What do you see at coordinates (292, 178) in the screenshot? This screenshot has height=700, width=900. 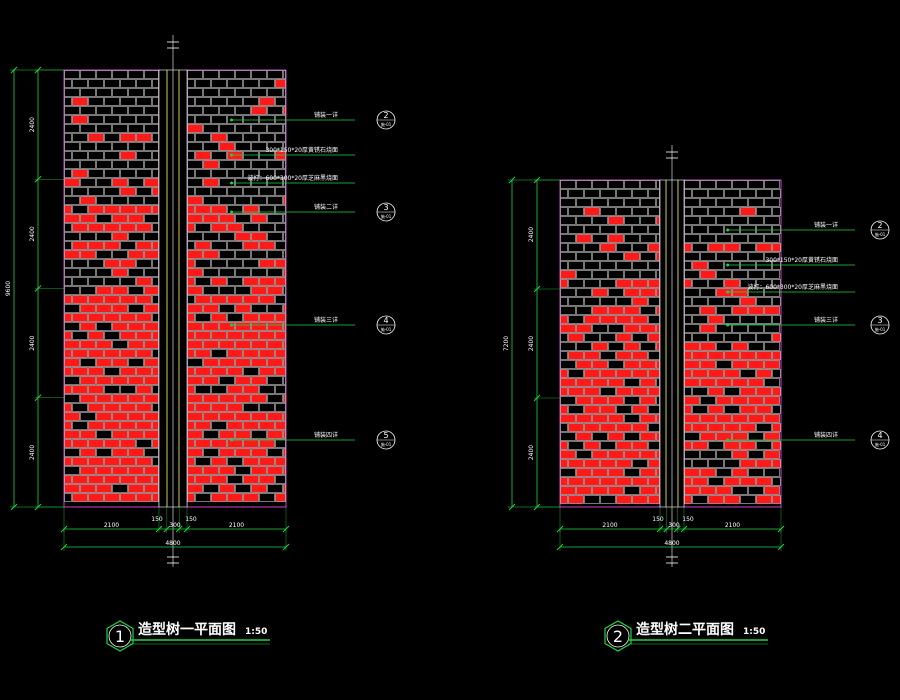 I see `callout-text: 波打：600*300*20厚芝麻黑烧面` at bounding box center [292, 178].